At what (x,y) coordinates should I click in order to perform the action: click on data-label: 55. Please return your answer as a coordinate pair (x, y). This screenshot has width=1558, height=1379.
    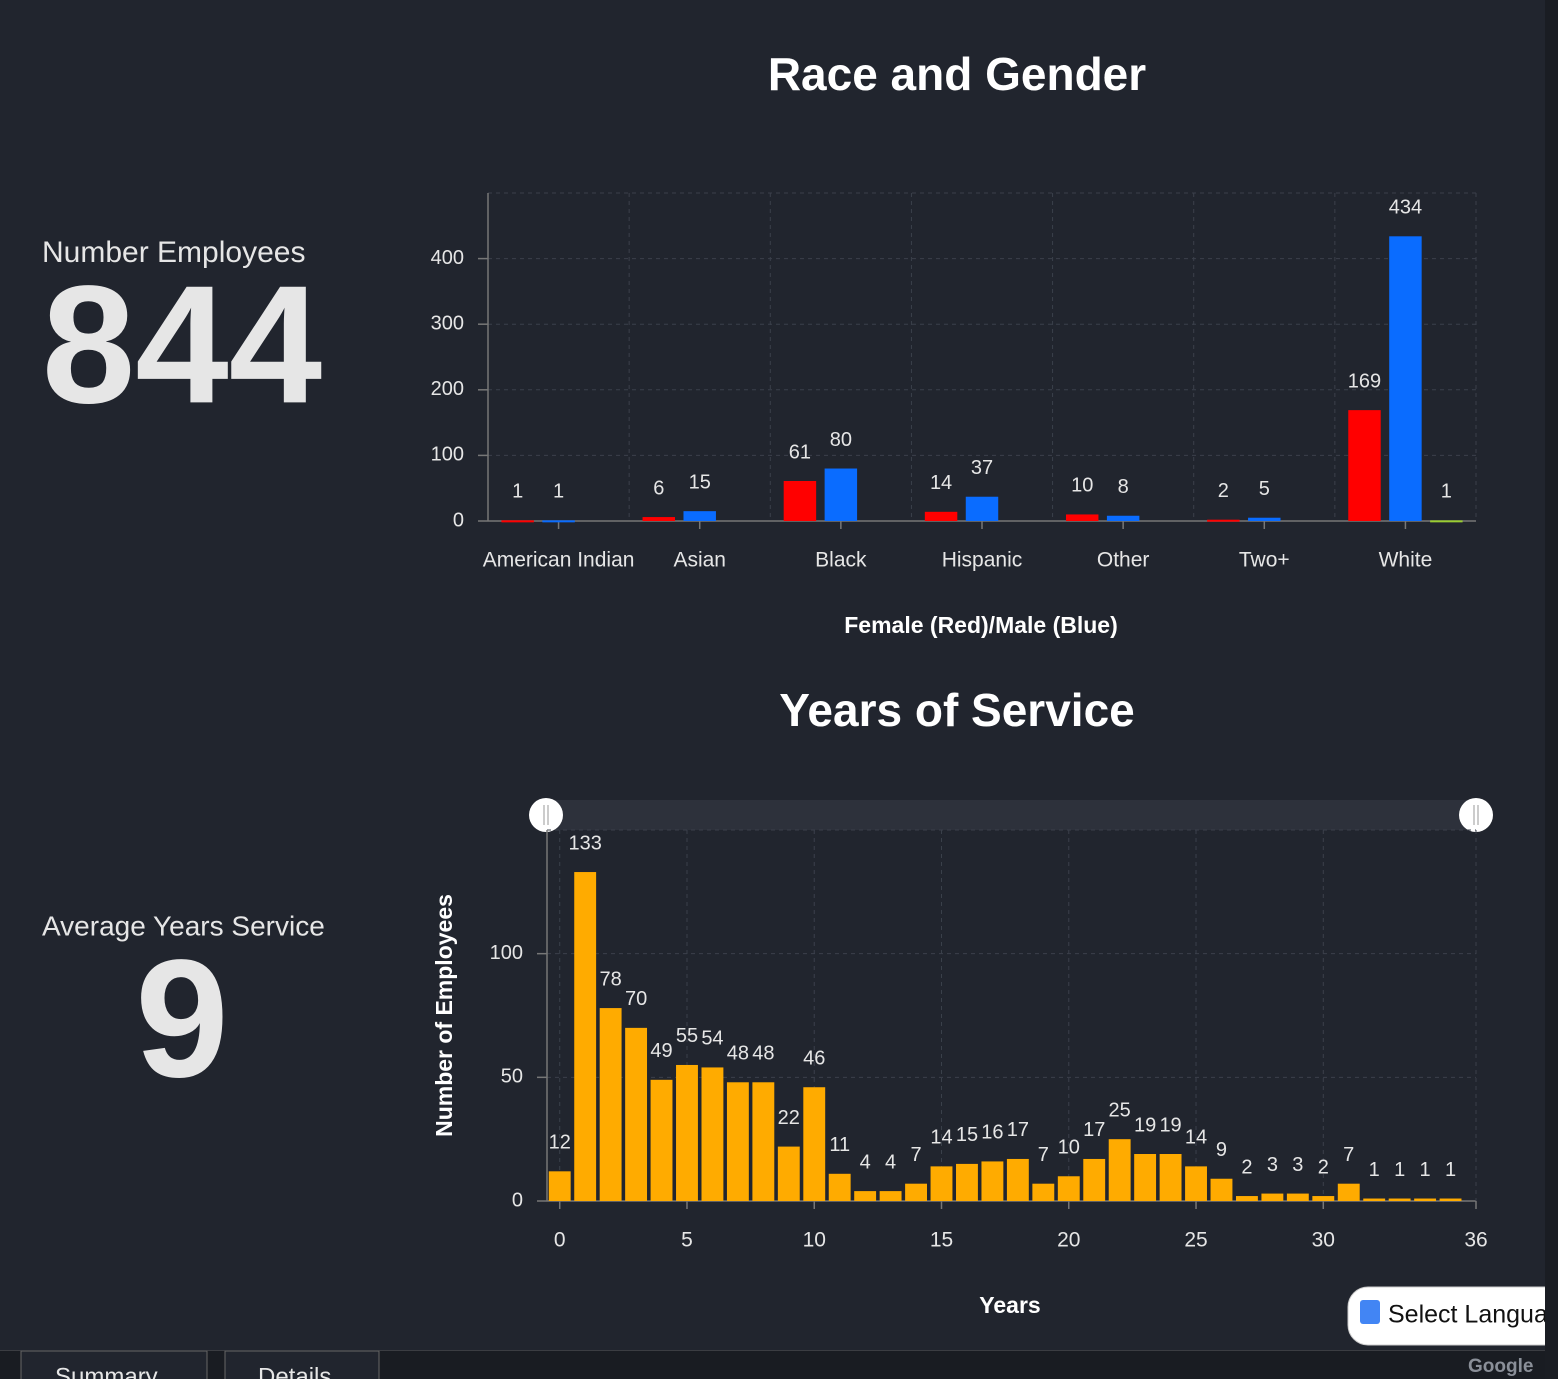
    Looking at the image, I should click on (687, 1036).